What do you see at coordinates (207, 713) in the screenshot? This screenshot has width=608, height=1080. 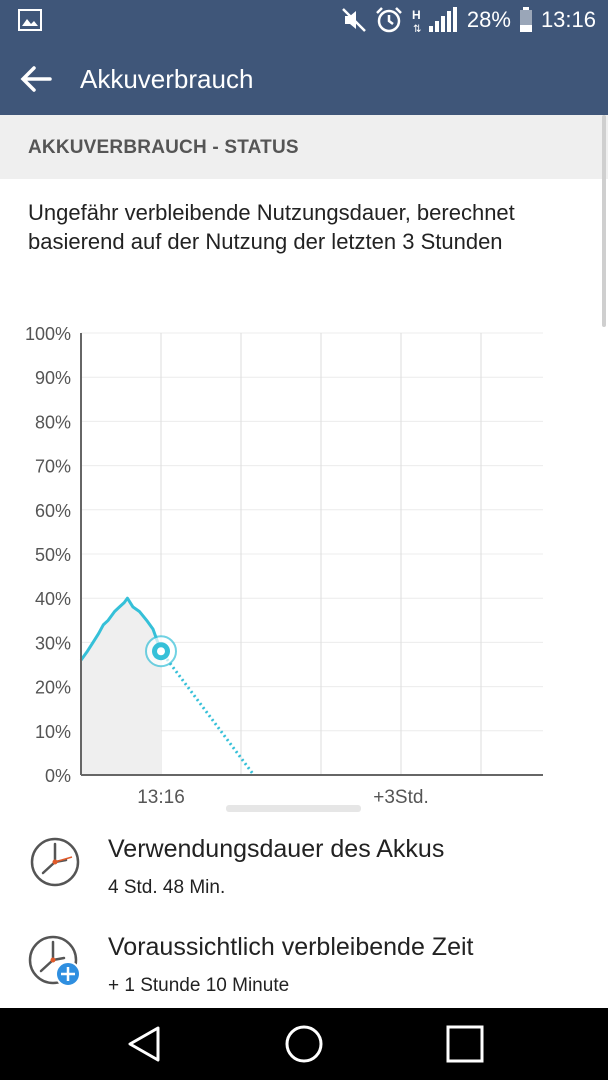 I see `projection-line` at bounding box center [207, 713].